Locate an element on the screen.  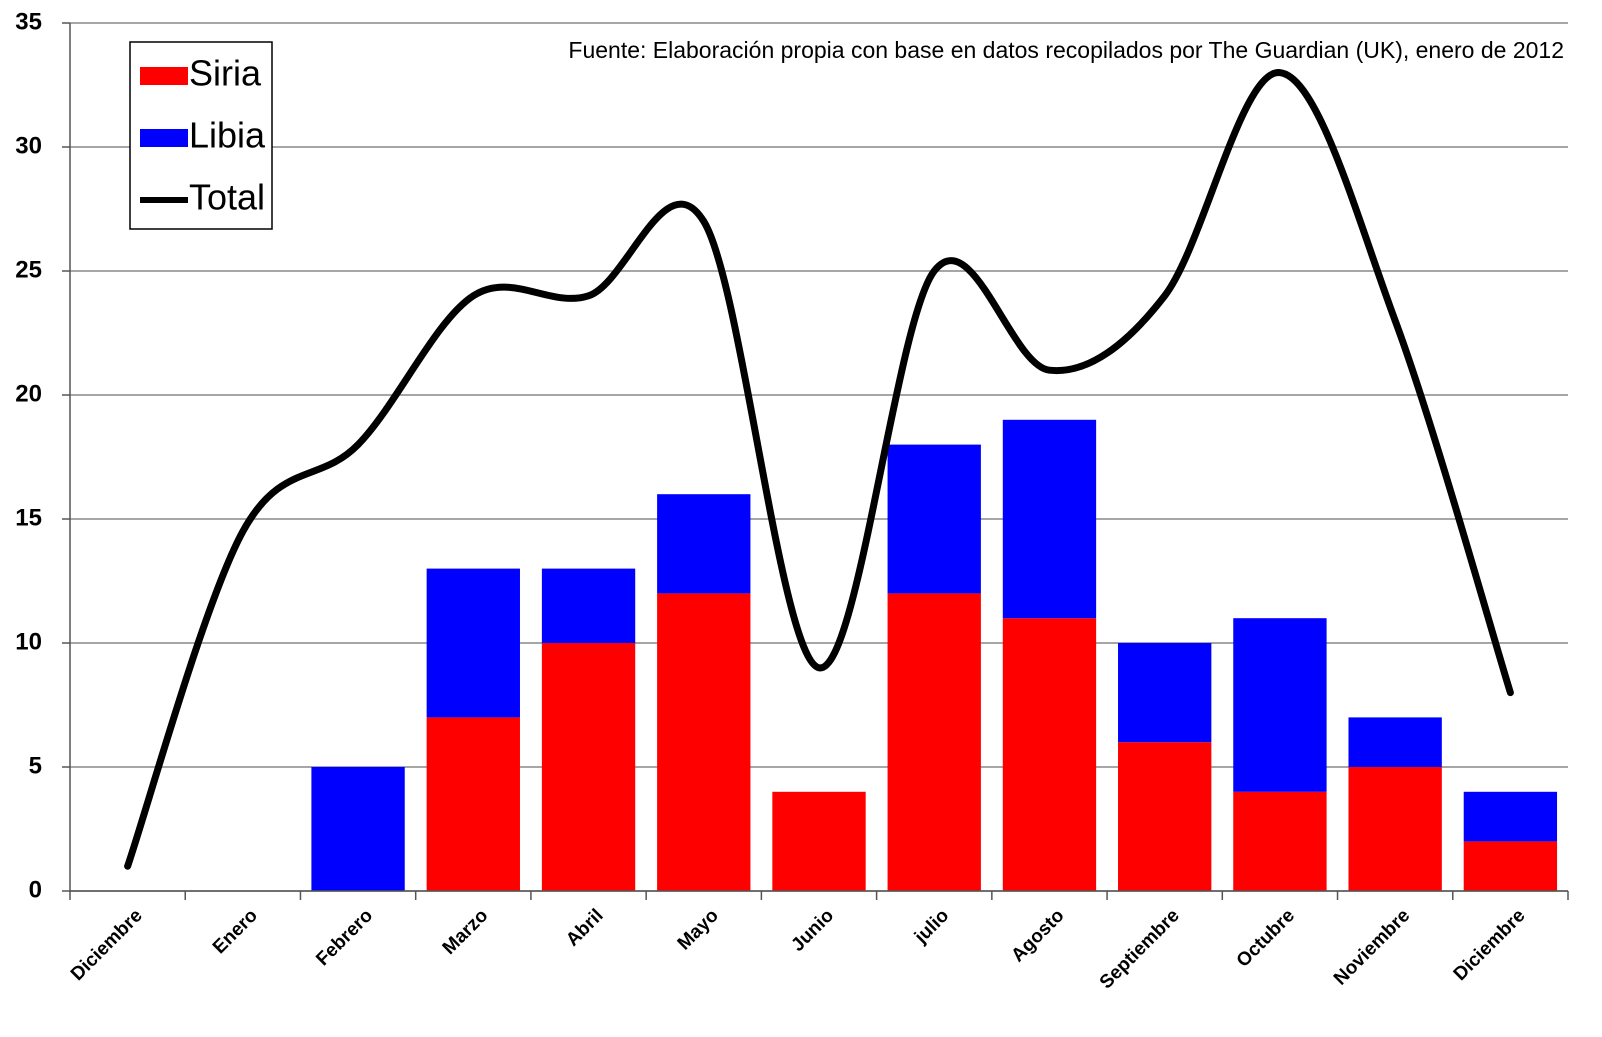
y-tick-label: 30 is located at coordinates (28, 145).